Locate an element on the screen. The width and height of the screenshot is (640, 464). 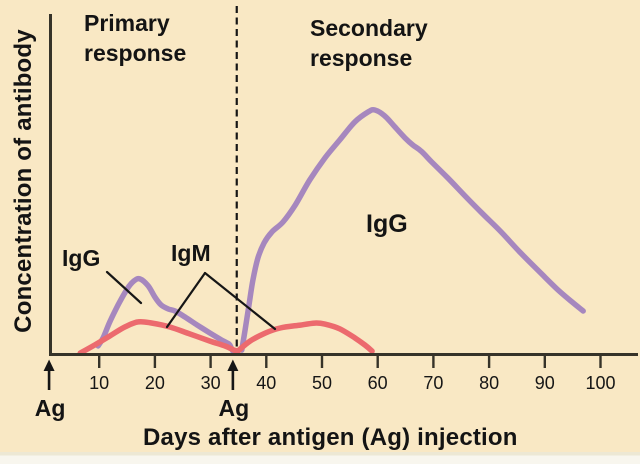
ag-injection-label-2: Ag is located at coordinates (234, 408).